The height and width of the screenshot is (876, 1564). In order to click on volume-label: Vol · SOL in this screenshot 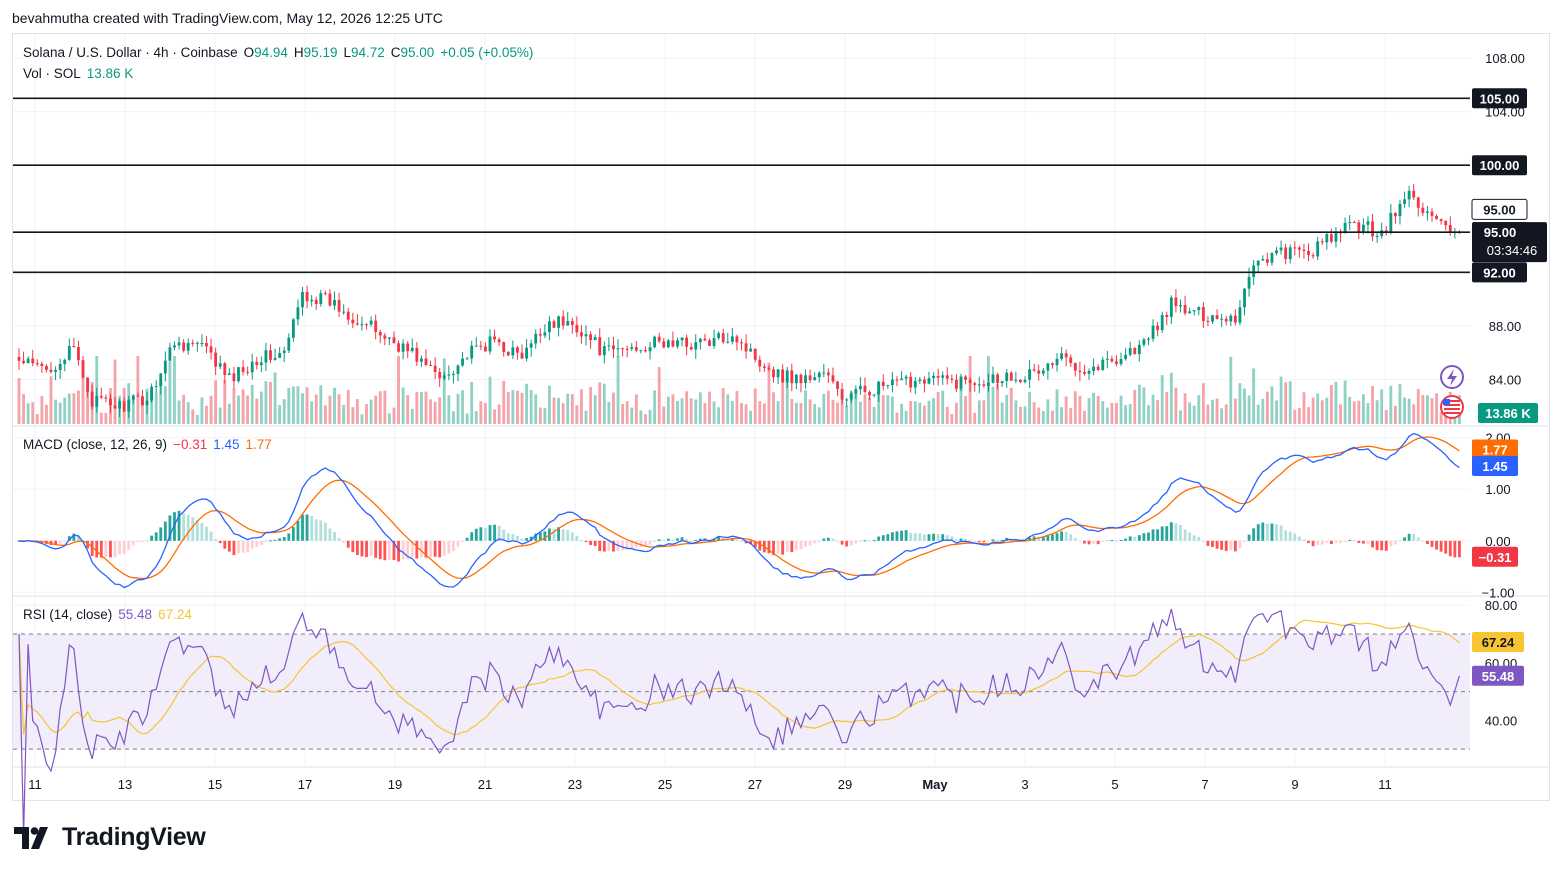, I will do `click(52, 73)`.